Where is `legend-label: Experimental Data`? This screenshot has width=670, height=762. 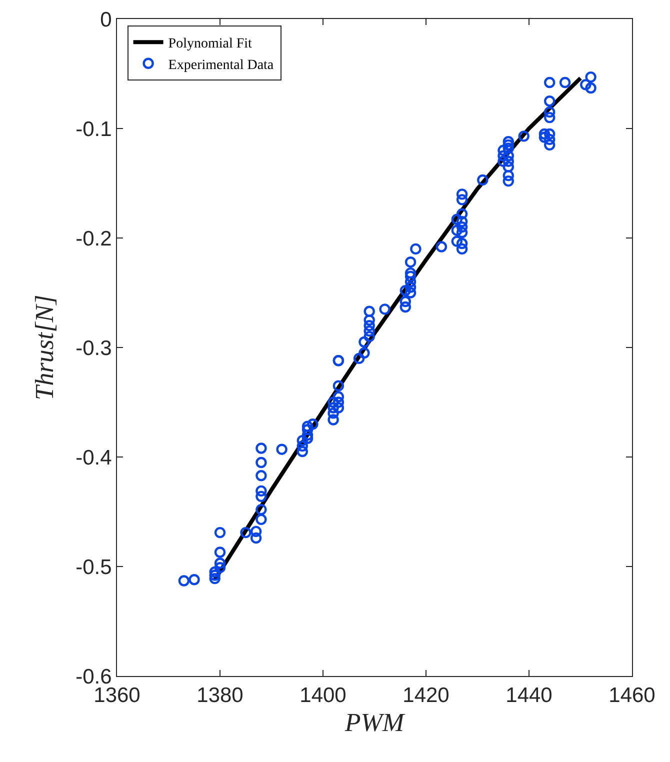 legend-label: Experimental Data is located at coordinates (221, 65).